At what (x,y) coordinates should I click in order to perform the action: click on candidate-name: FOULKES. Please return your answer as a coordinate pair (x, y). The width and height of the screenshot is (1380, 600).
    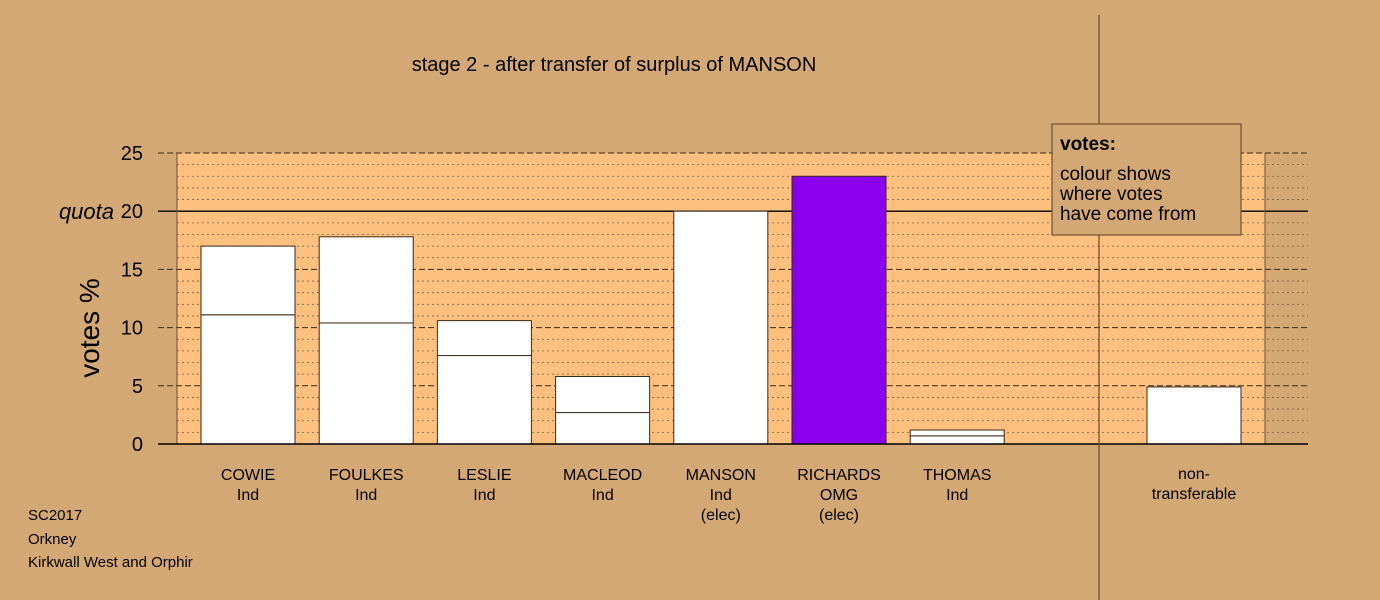
    Looking at the image, I should click on (366, 475).